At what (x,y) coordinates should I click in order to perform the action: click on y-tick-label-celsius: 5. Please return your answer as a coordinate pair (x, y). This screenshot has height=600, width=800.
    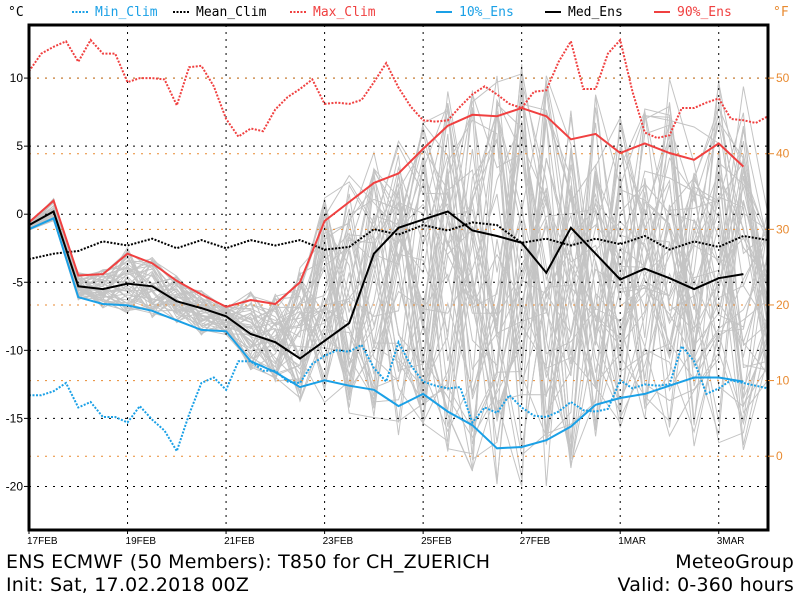
    Looking at the image, I should click on (19, 146).